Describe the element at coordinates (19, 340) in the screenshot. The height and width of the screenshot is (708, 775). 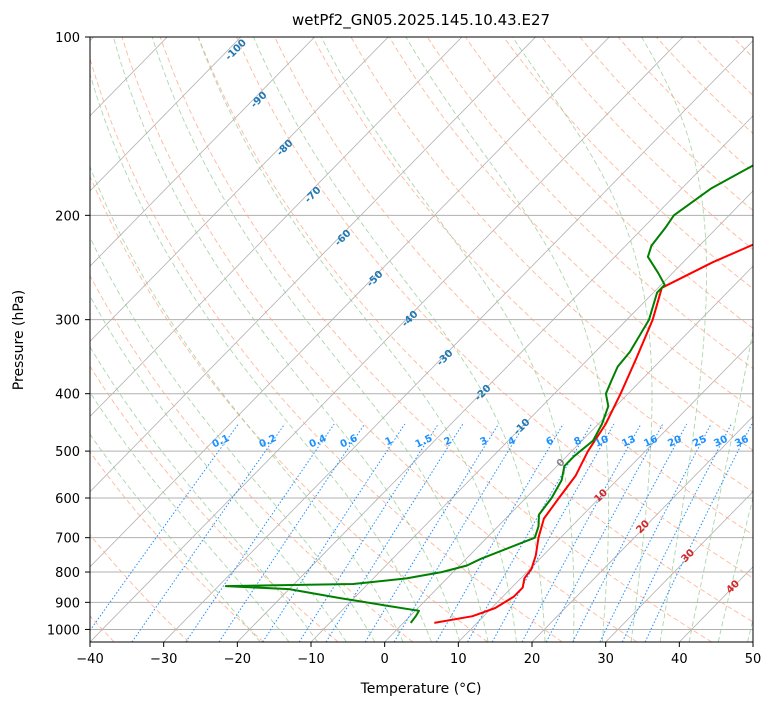
I see `y-axis-label: Pressure (hPa)` at that location.